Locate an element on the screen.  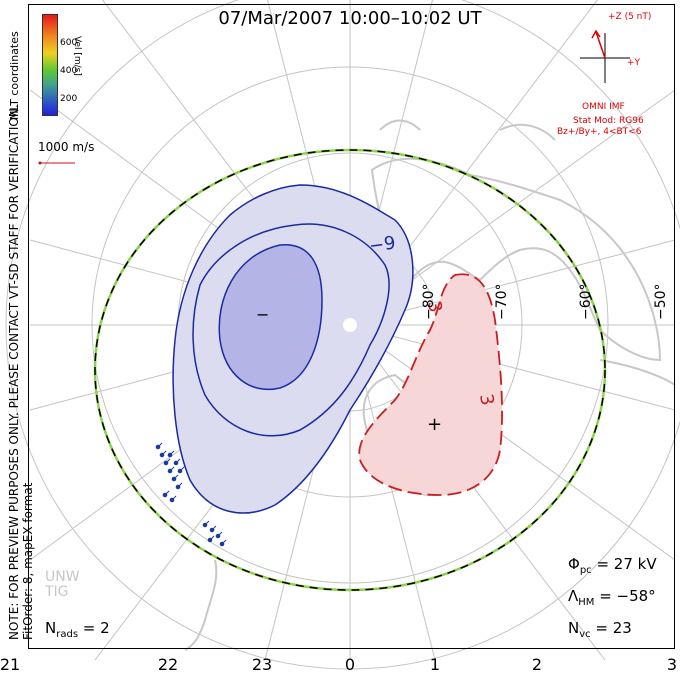
velocity-colorbar is located at coordinates (50, 65).